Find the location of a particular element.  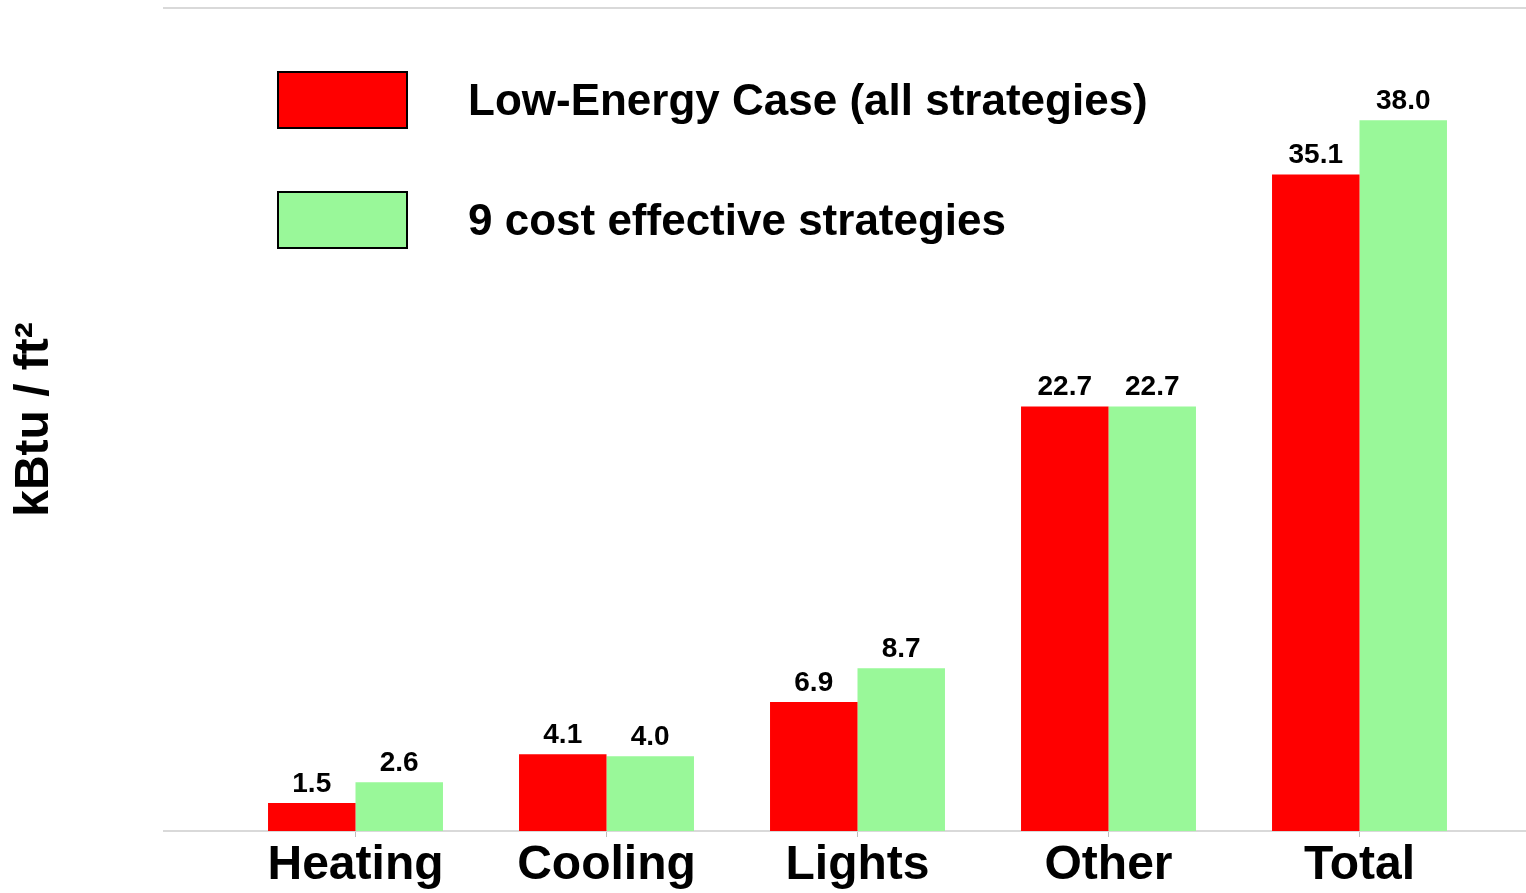

data-label: 2.6 is located at coordinates (399, 762).